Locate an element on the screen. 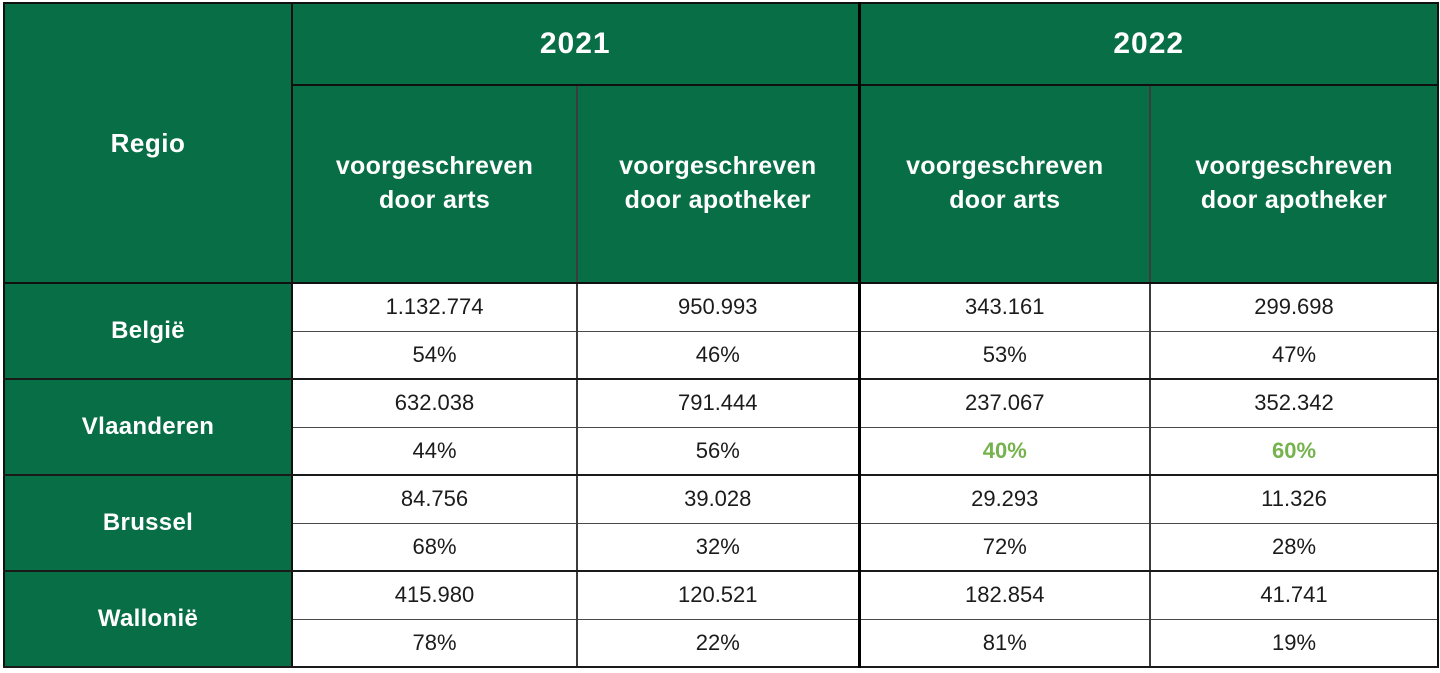 This screenshot has width=1440, height=673. cell-count: 84.756 is located at coordinates (435, 499).